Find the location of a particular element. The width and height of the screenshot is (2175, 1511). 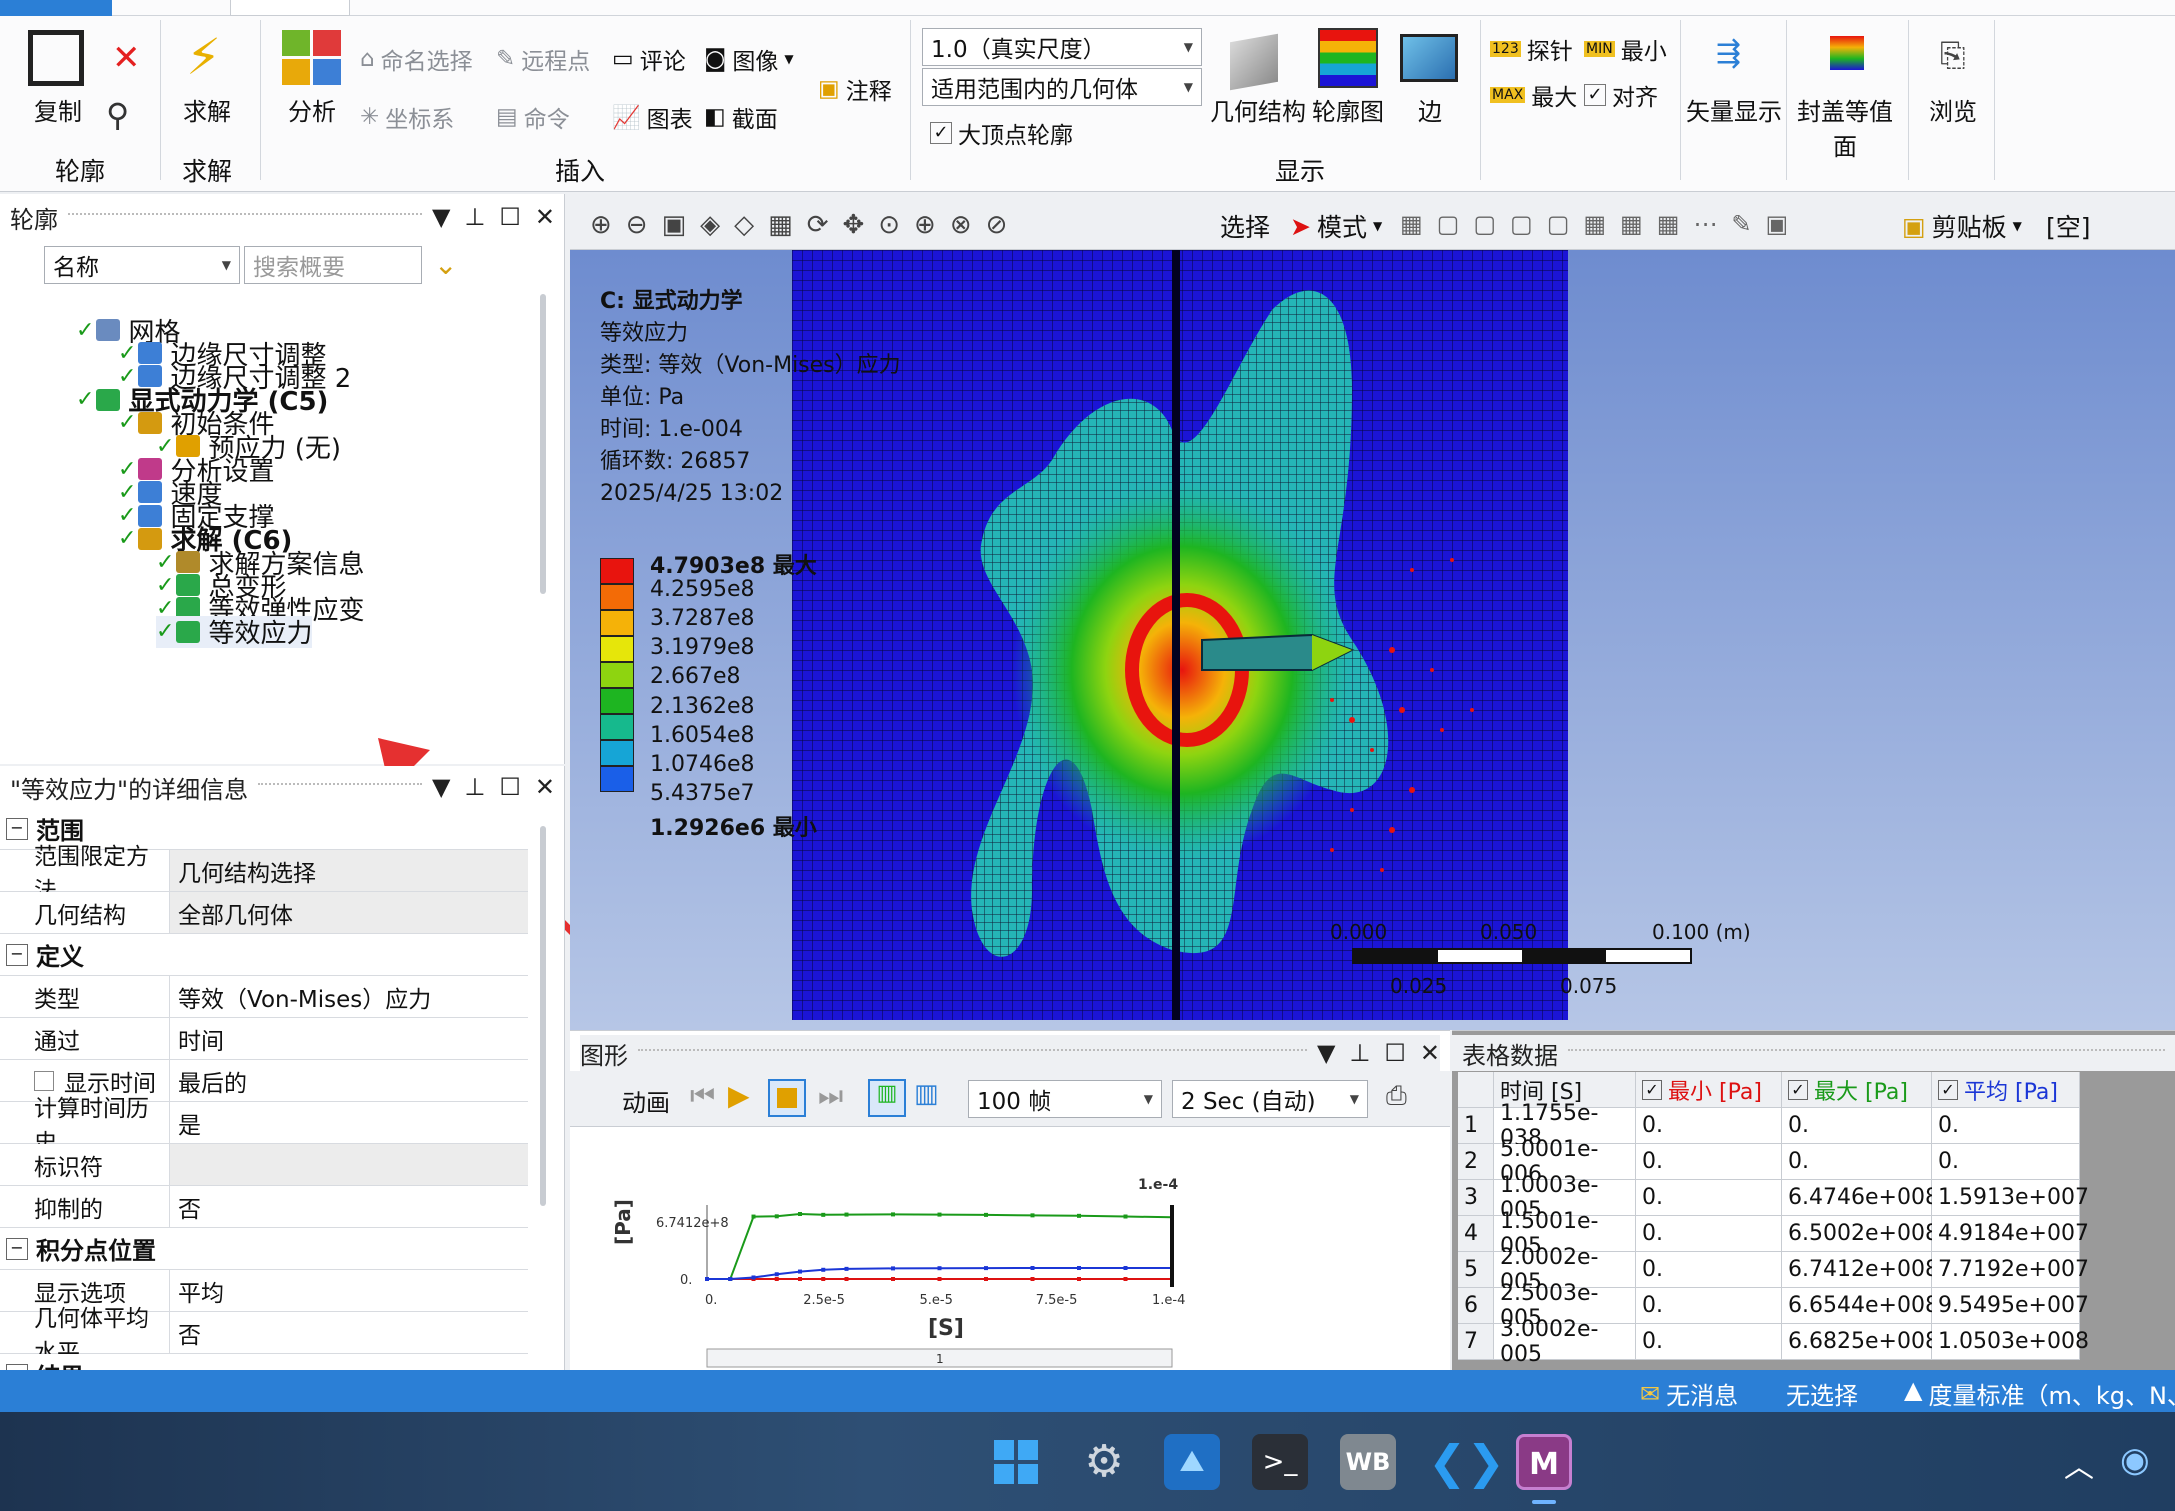

maximize-icon: ☐ is located at coordinates (510, 217).